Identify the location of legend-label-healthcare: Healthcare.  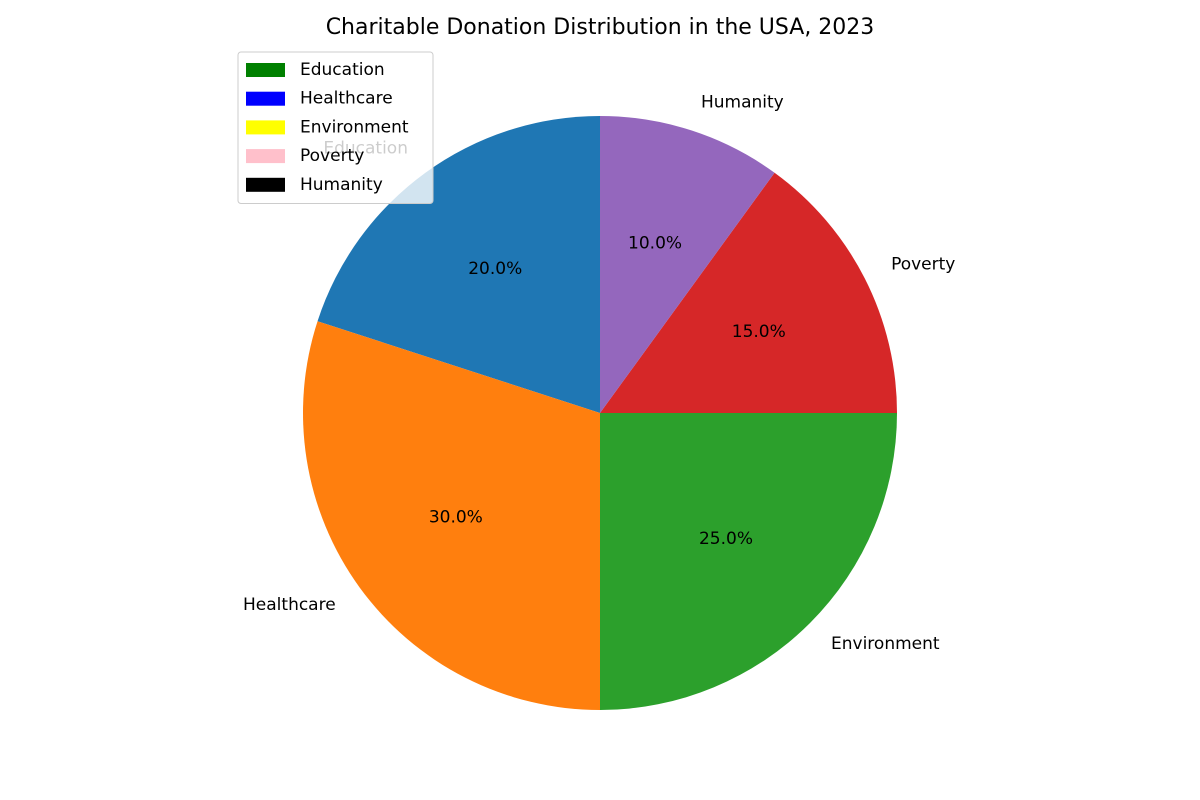
(346, 99).